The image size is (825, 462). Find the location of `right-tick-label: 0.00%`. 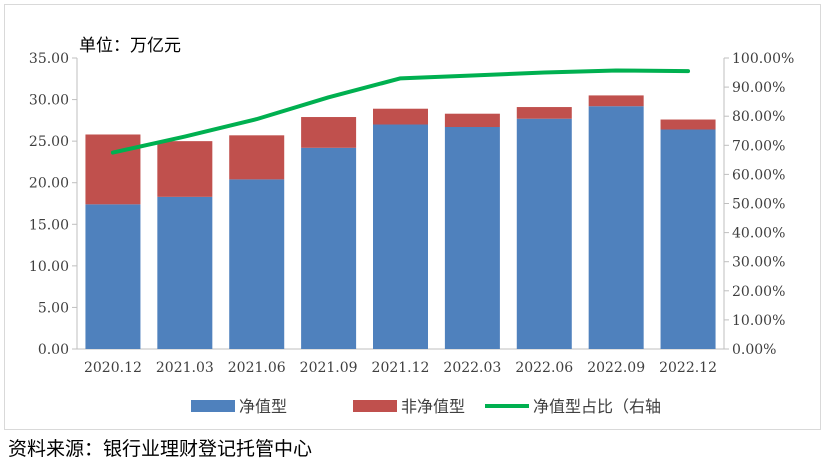

right-tick-label: 0.00% is located at coordinates (754, 350).